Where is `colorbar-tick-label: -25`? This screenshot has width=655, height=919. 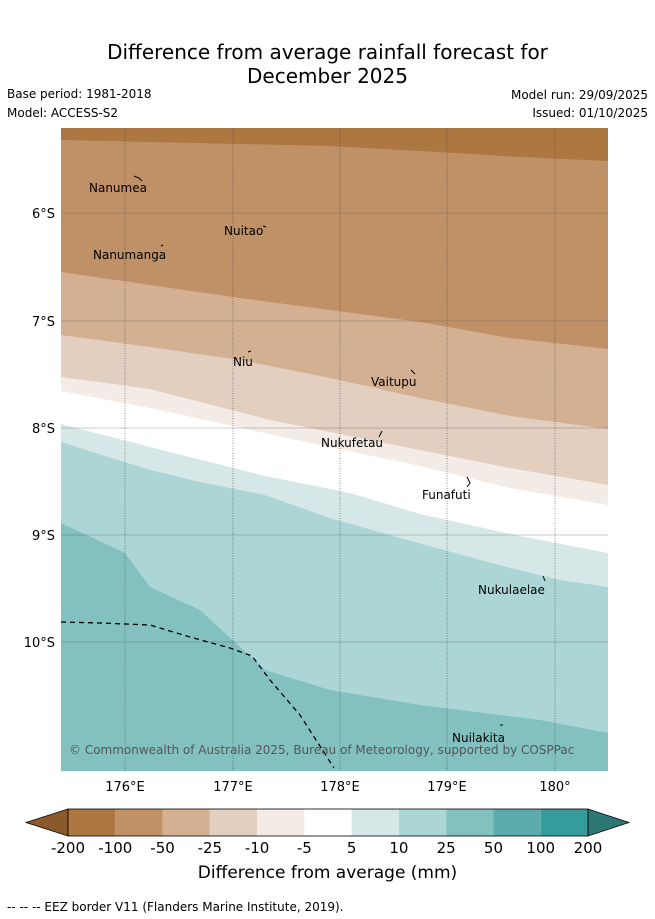 colorbar-tick-label: -25 is located at coordinates (210, 848).